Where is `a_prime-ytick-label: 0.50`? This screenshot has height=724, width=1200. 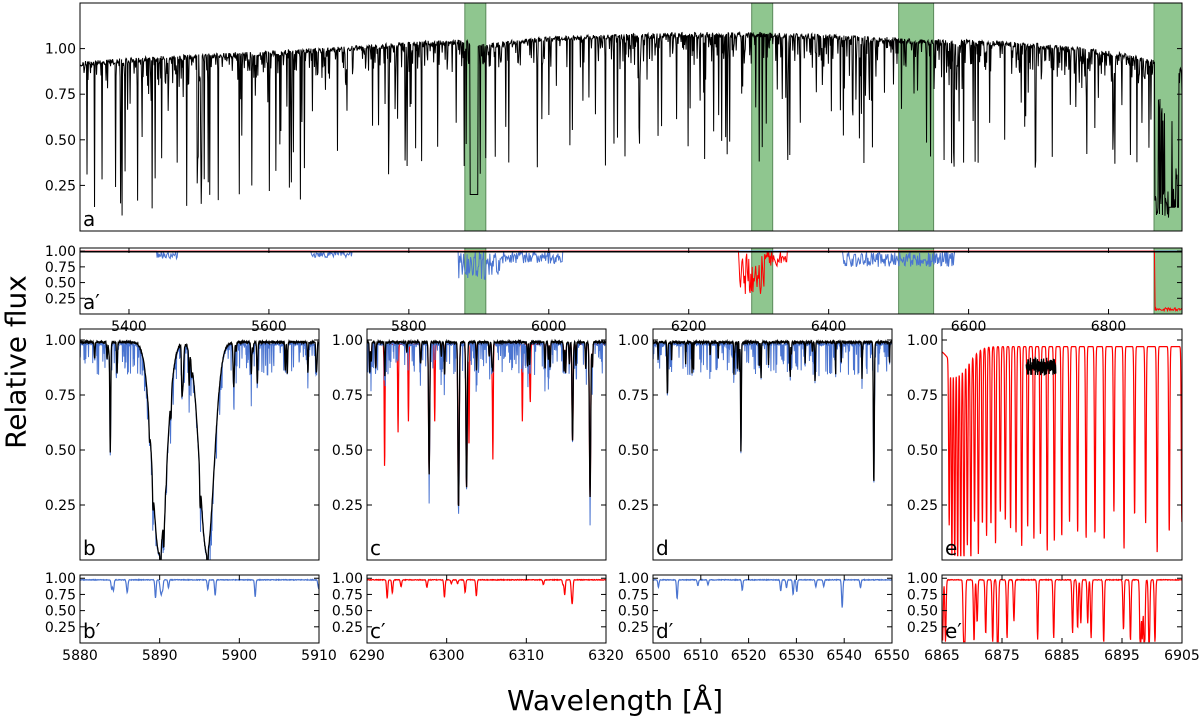 a_prime-ytick-label: 0.50 is located at coordinates (60, 284).